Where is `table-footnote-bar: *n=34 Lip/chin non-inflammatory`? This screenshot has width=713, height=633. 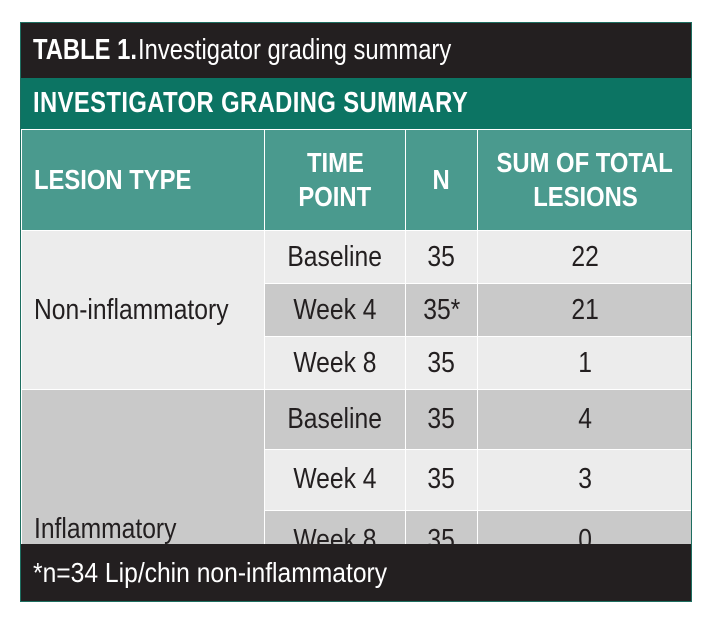
table-footnote-bar: *n=34 Lip/chin non-inflammatory is located at coordinates (356, 572).